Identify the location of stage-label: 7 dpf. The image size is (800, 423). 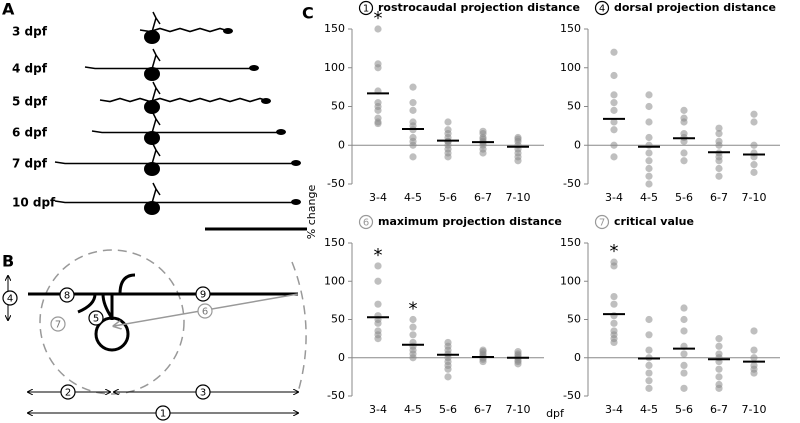
(30, 164).